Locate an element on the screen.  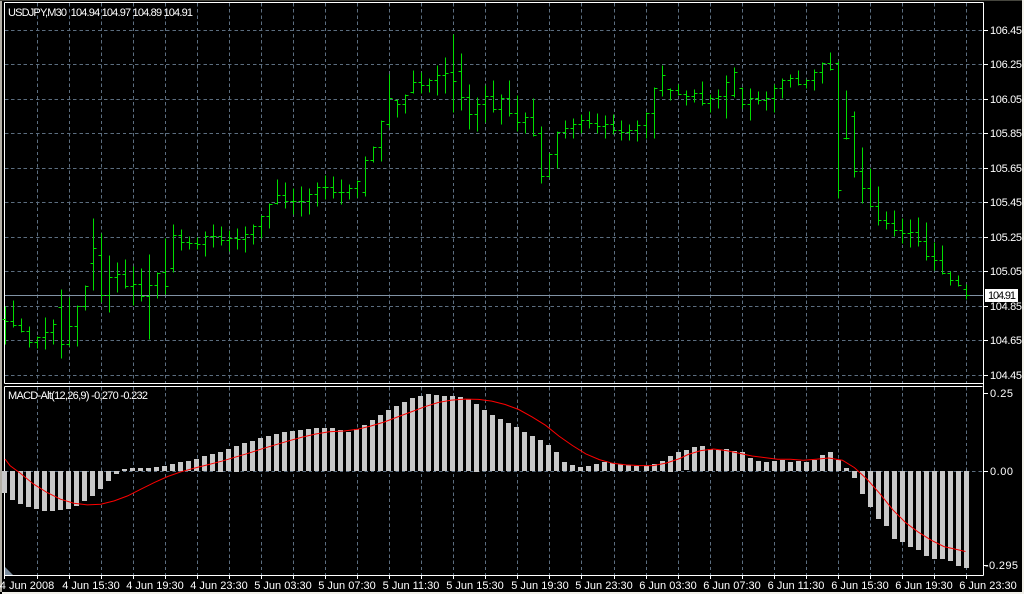
svg-text:MACD-Alt(12,26,9) -0,270 -0.23: MACD-Alt(12,26,9) -0,270 -0.232 is located at coordinates (78, 396).